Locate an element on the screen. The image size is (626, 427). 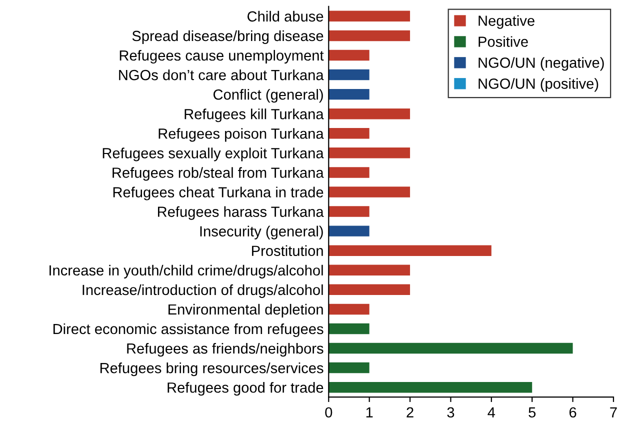
y-tick-label: Child abuse is located at coordinates (286, 16).